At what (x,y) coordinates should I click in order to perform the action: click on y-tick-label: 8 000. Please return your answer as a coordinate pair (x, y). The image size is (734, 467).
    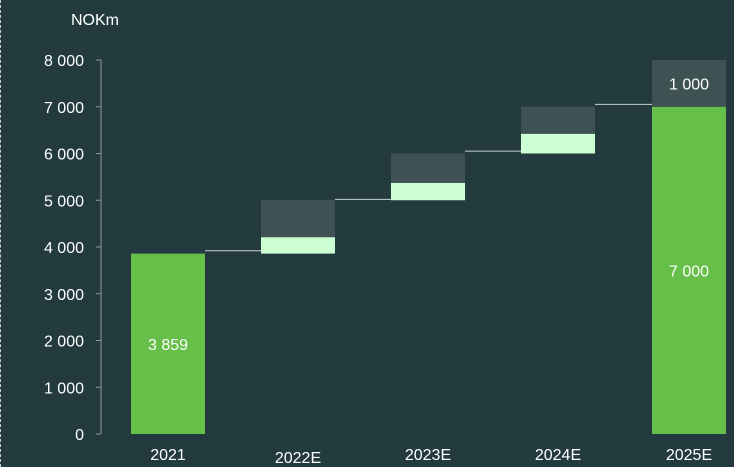
    Looking at the image, I should click on (64, 61).